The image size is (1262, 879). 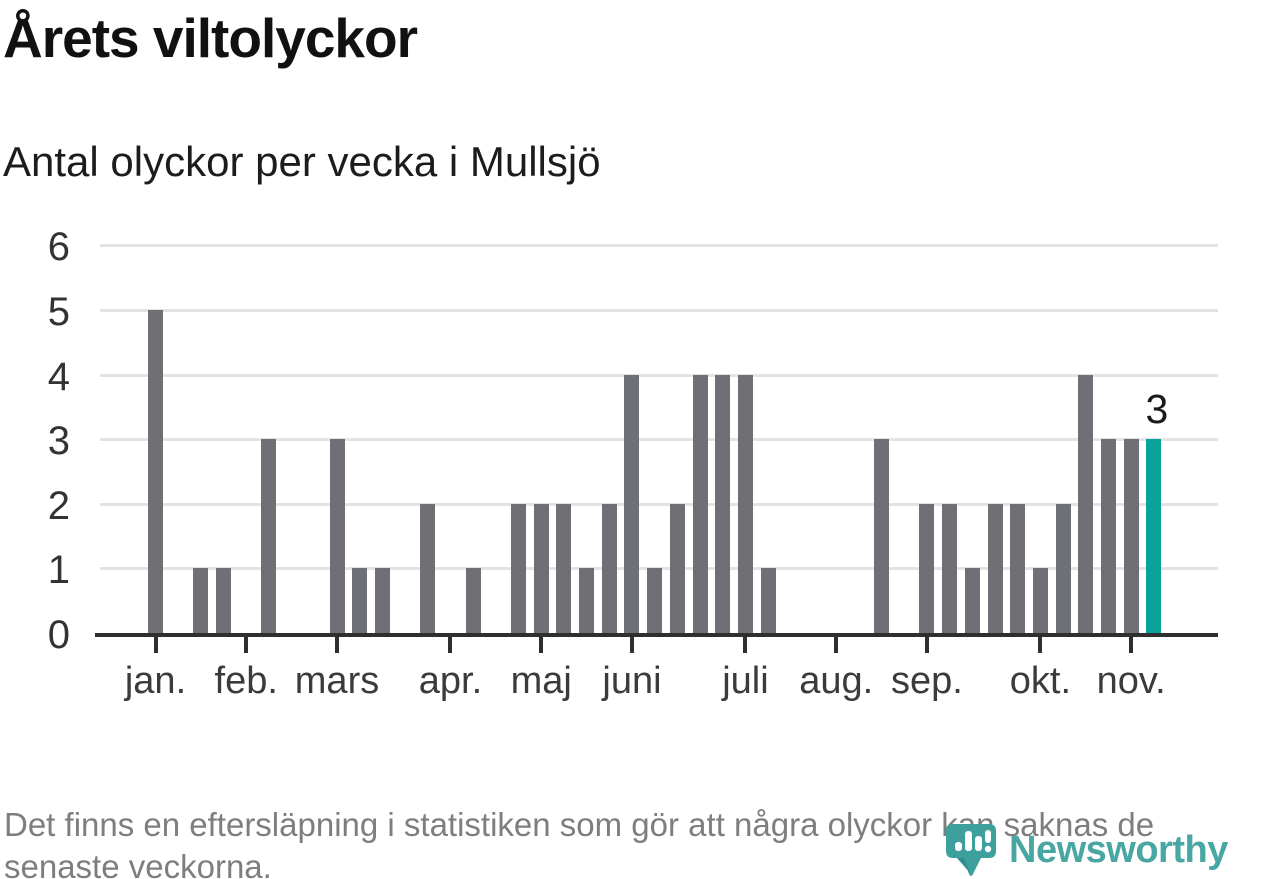 I want to click on newsworthy-pin-barchart-icon, so click(x=971, y=850).